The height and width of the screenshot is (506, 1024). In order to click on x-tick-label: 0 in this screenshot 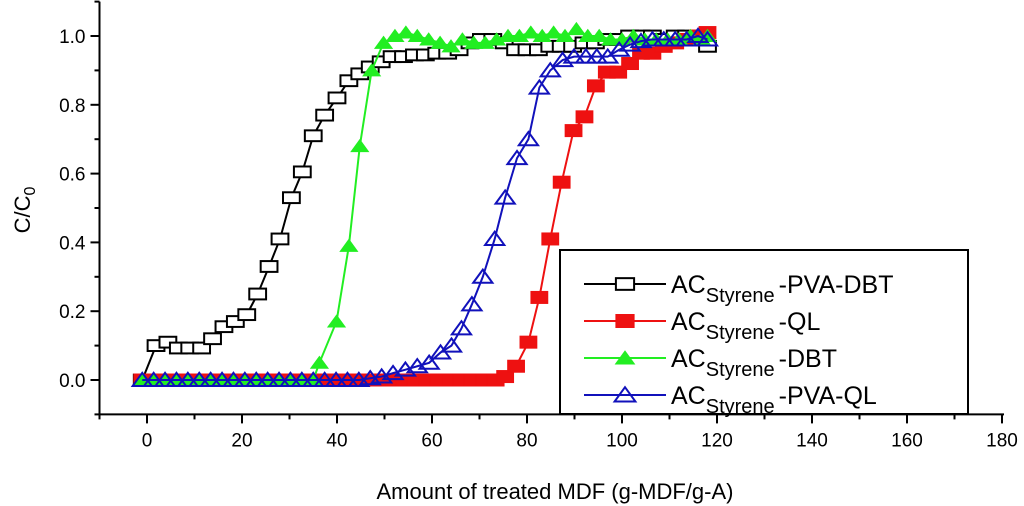, I will do `click(147, 440)`.